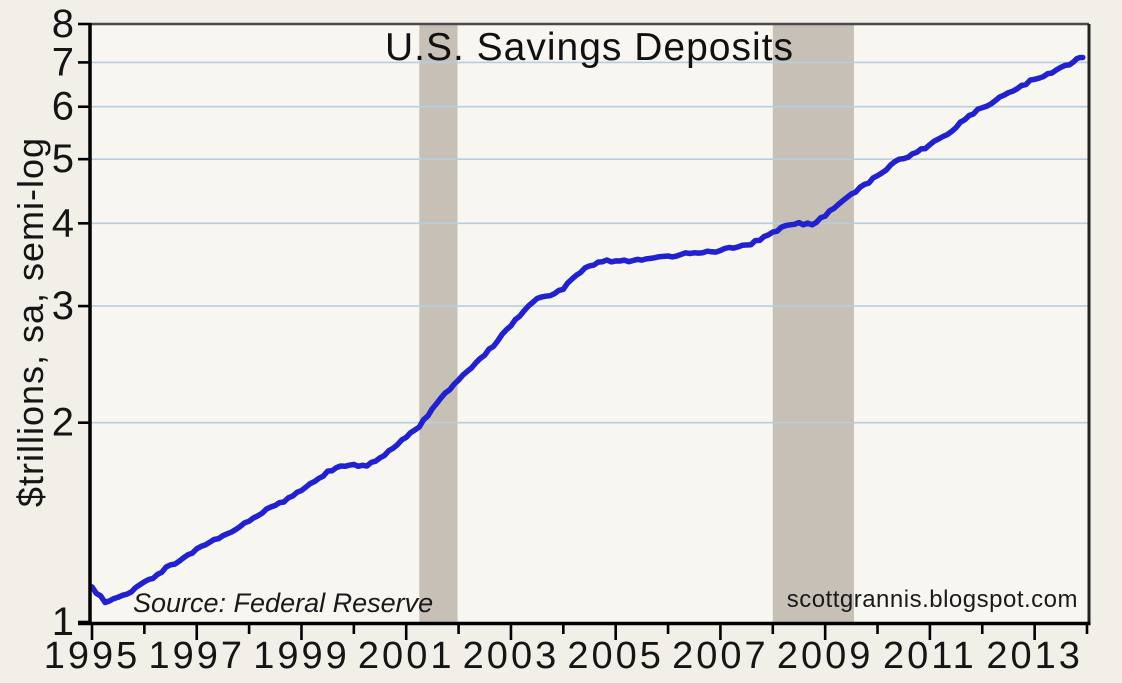 This screenshot has width=1122, height=683. I want to click on y-tick-label: 3, so click(63, 306).